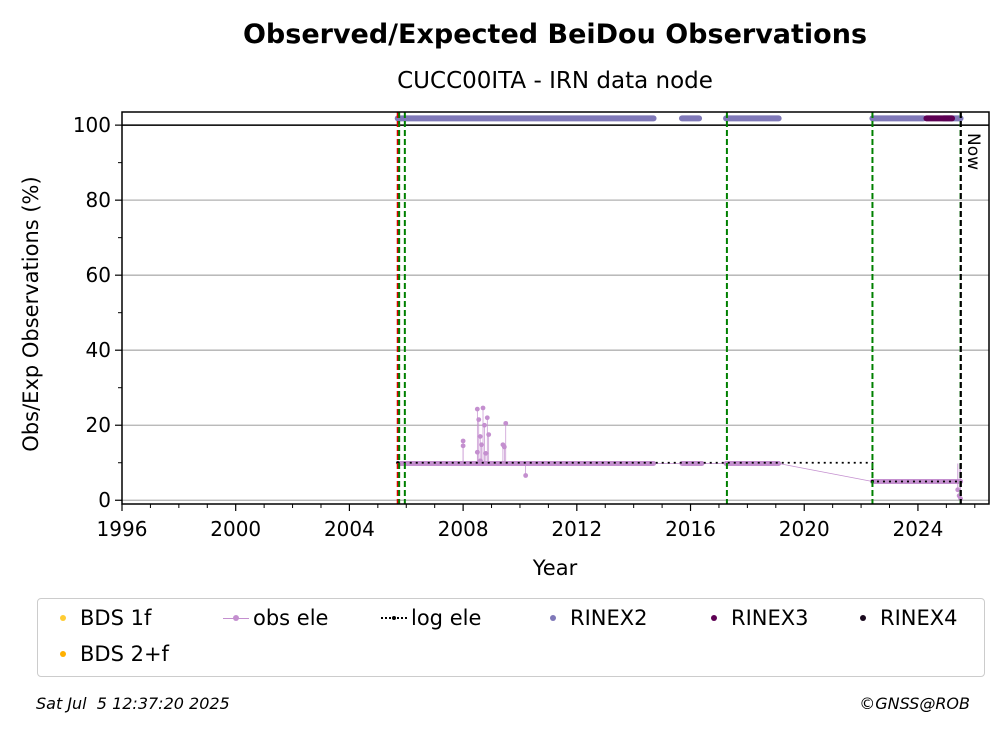 This screenshot has height=734, width=1008. I want to click on legend-marker-rinex3, so click(714, 618).